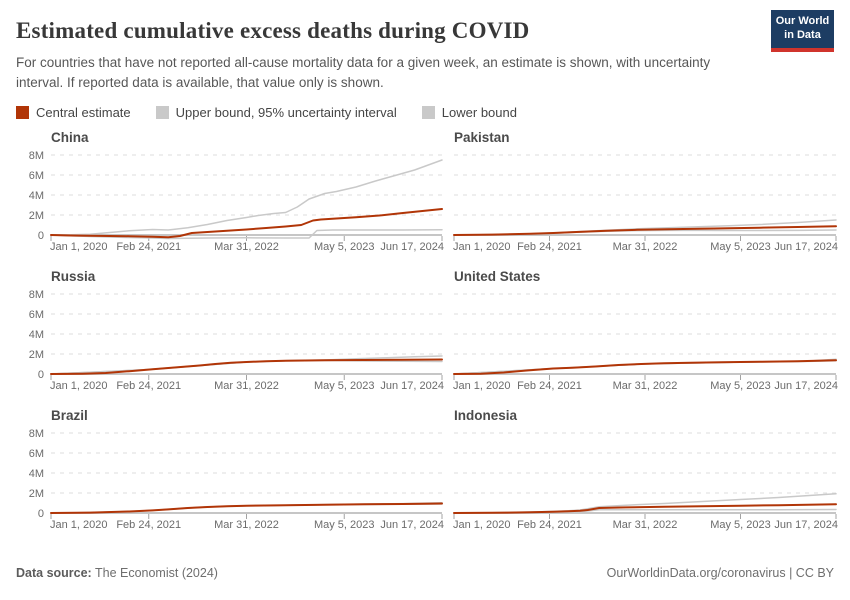 This screenshot has height=600, width=850. I want to click on chart-title-pakistan: Pakistan, so click(482, 138).